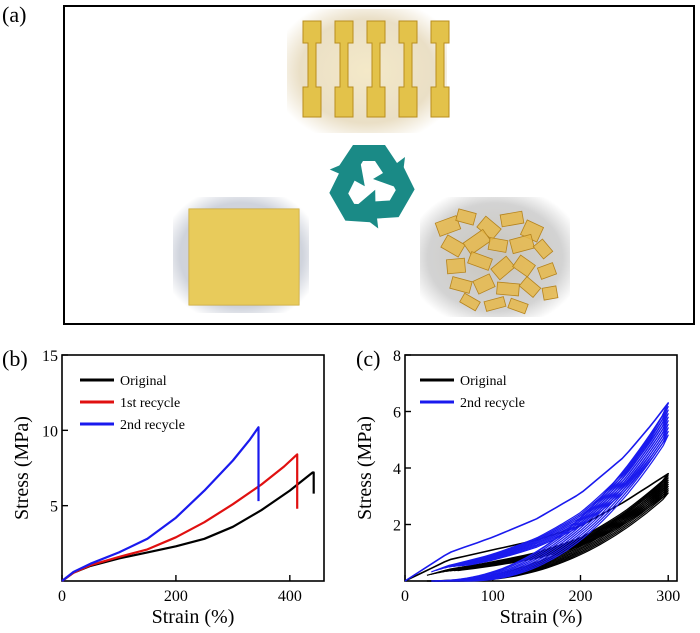  I want to click on panel-label-c: (c), so click(368, 358).